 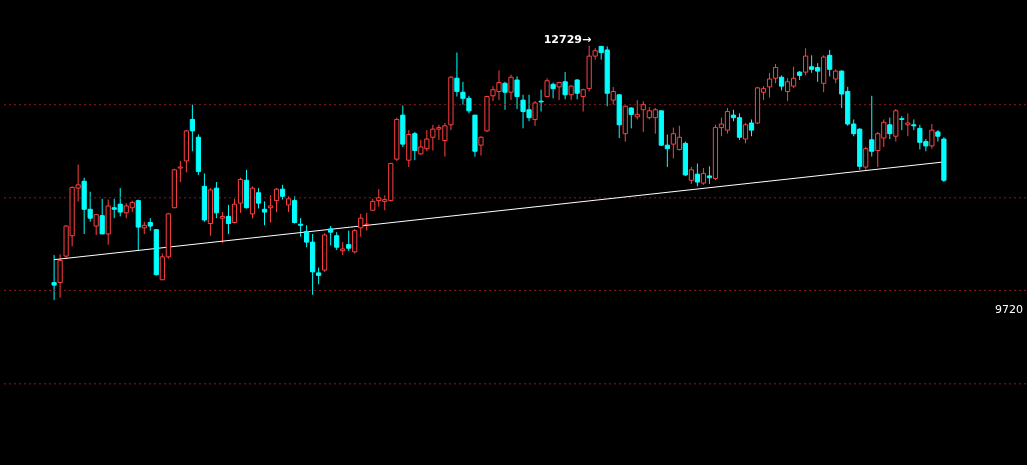 What do you see at coordinates (1009, 309) in the screenshot?
I see `text: 9720` at bounding box center [1009, 309].